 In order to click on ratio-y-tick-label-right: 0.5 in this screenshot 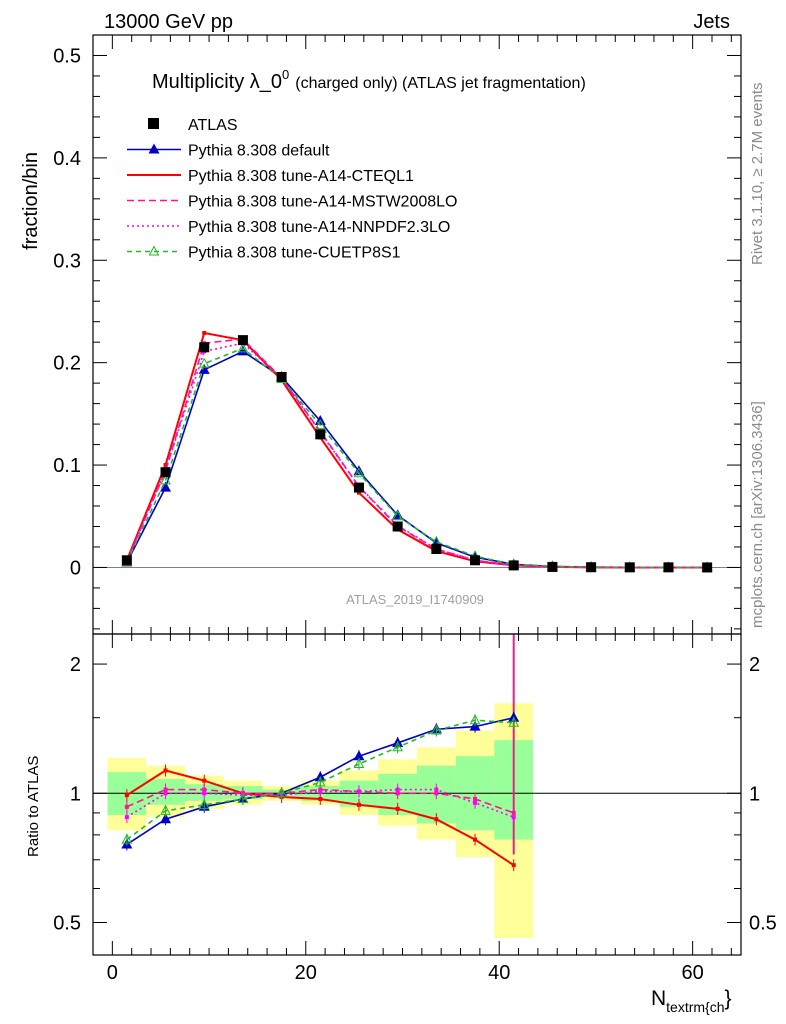, I will do `click(763, 923)`.